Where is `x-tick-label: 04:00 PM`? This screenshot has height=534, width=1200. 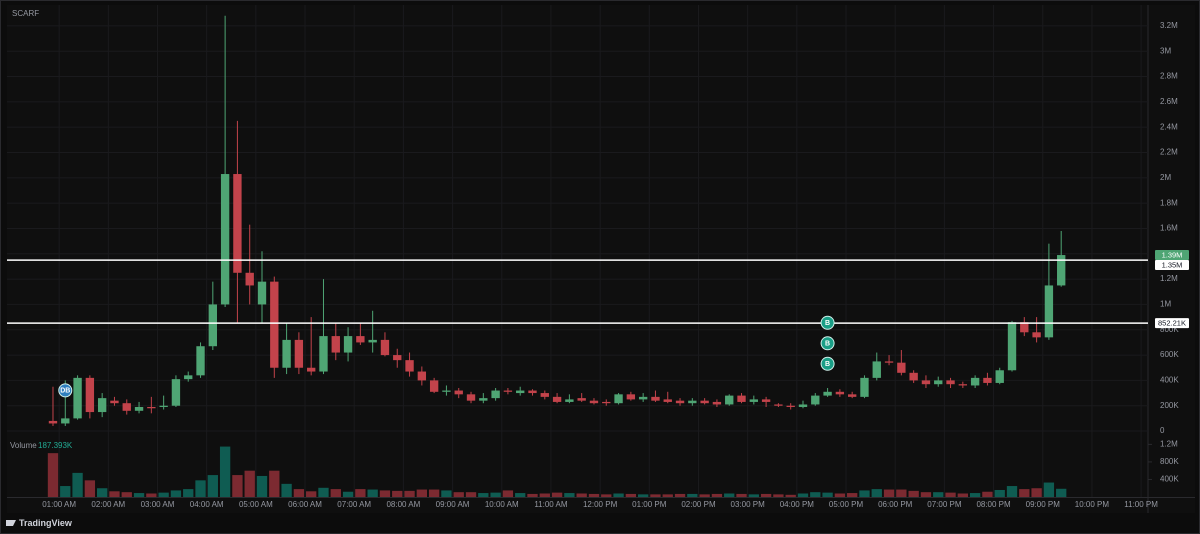
x-tick-label: 04:00 PM is located at coordinates (797, 504).